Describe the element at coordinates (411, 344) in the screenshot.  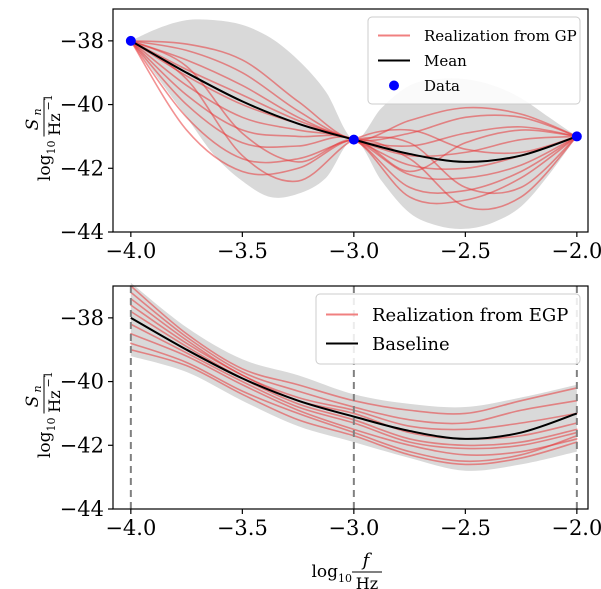
I see `bottom-legend-label-1: Baseline` at that location.